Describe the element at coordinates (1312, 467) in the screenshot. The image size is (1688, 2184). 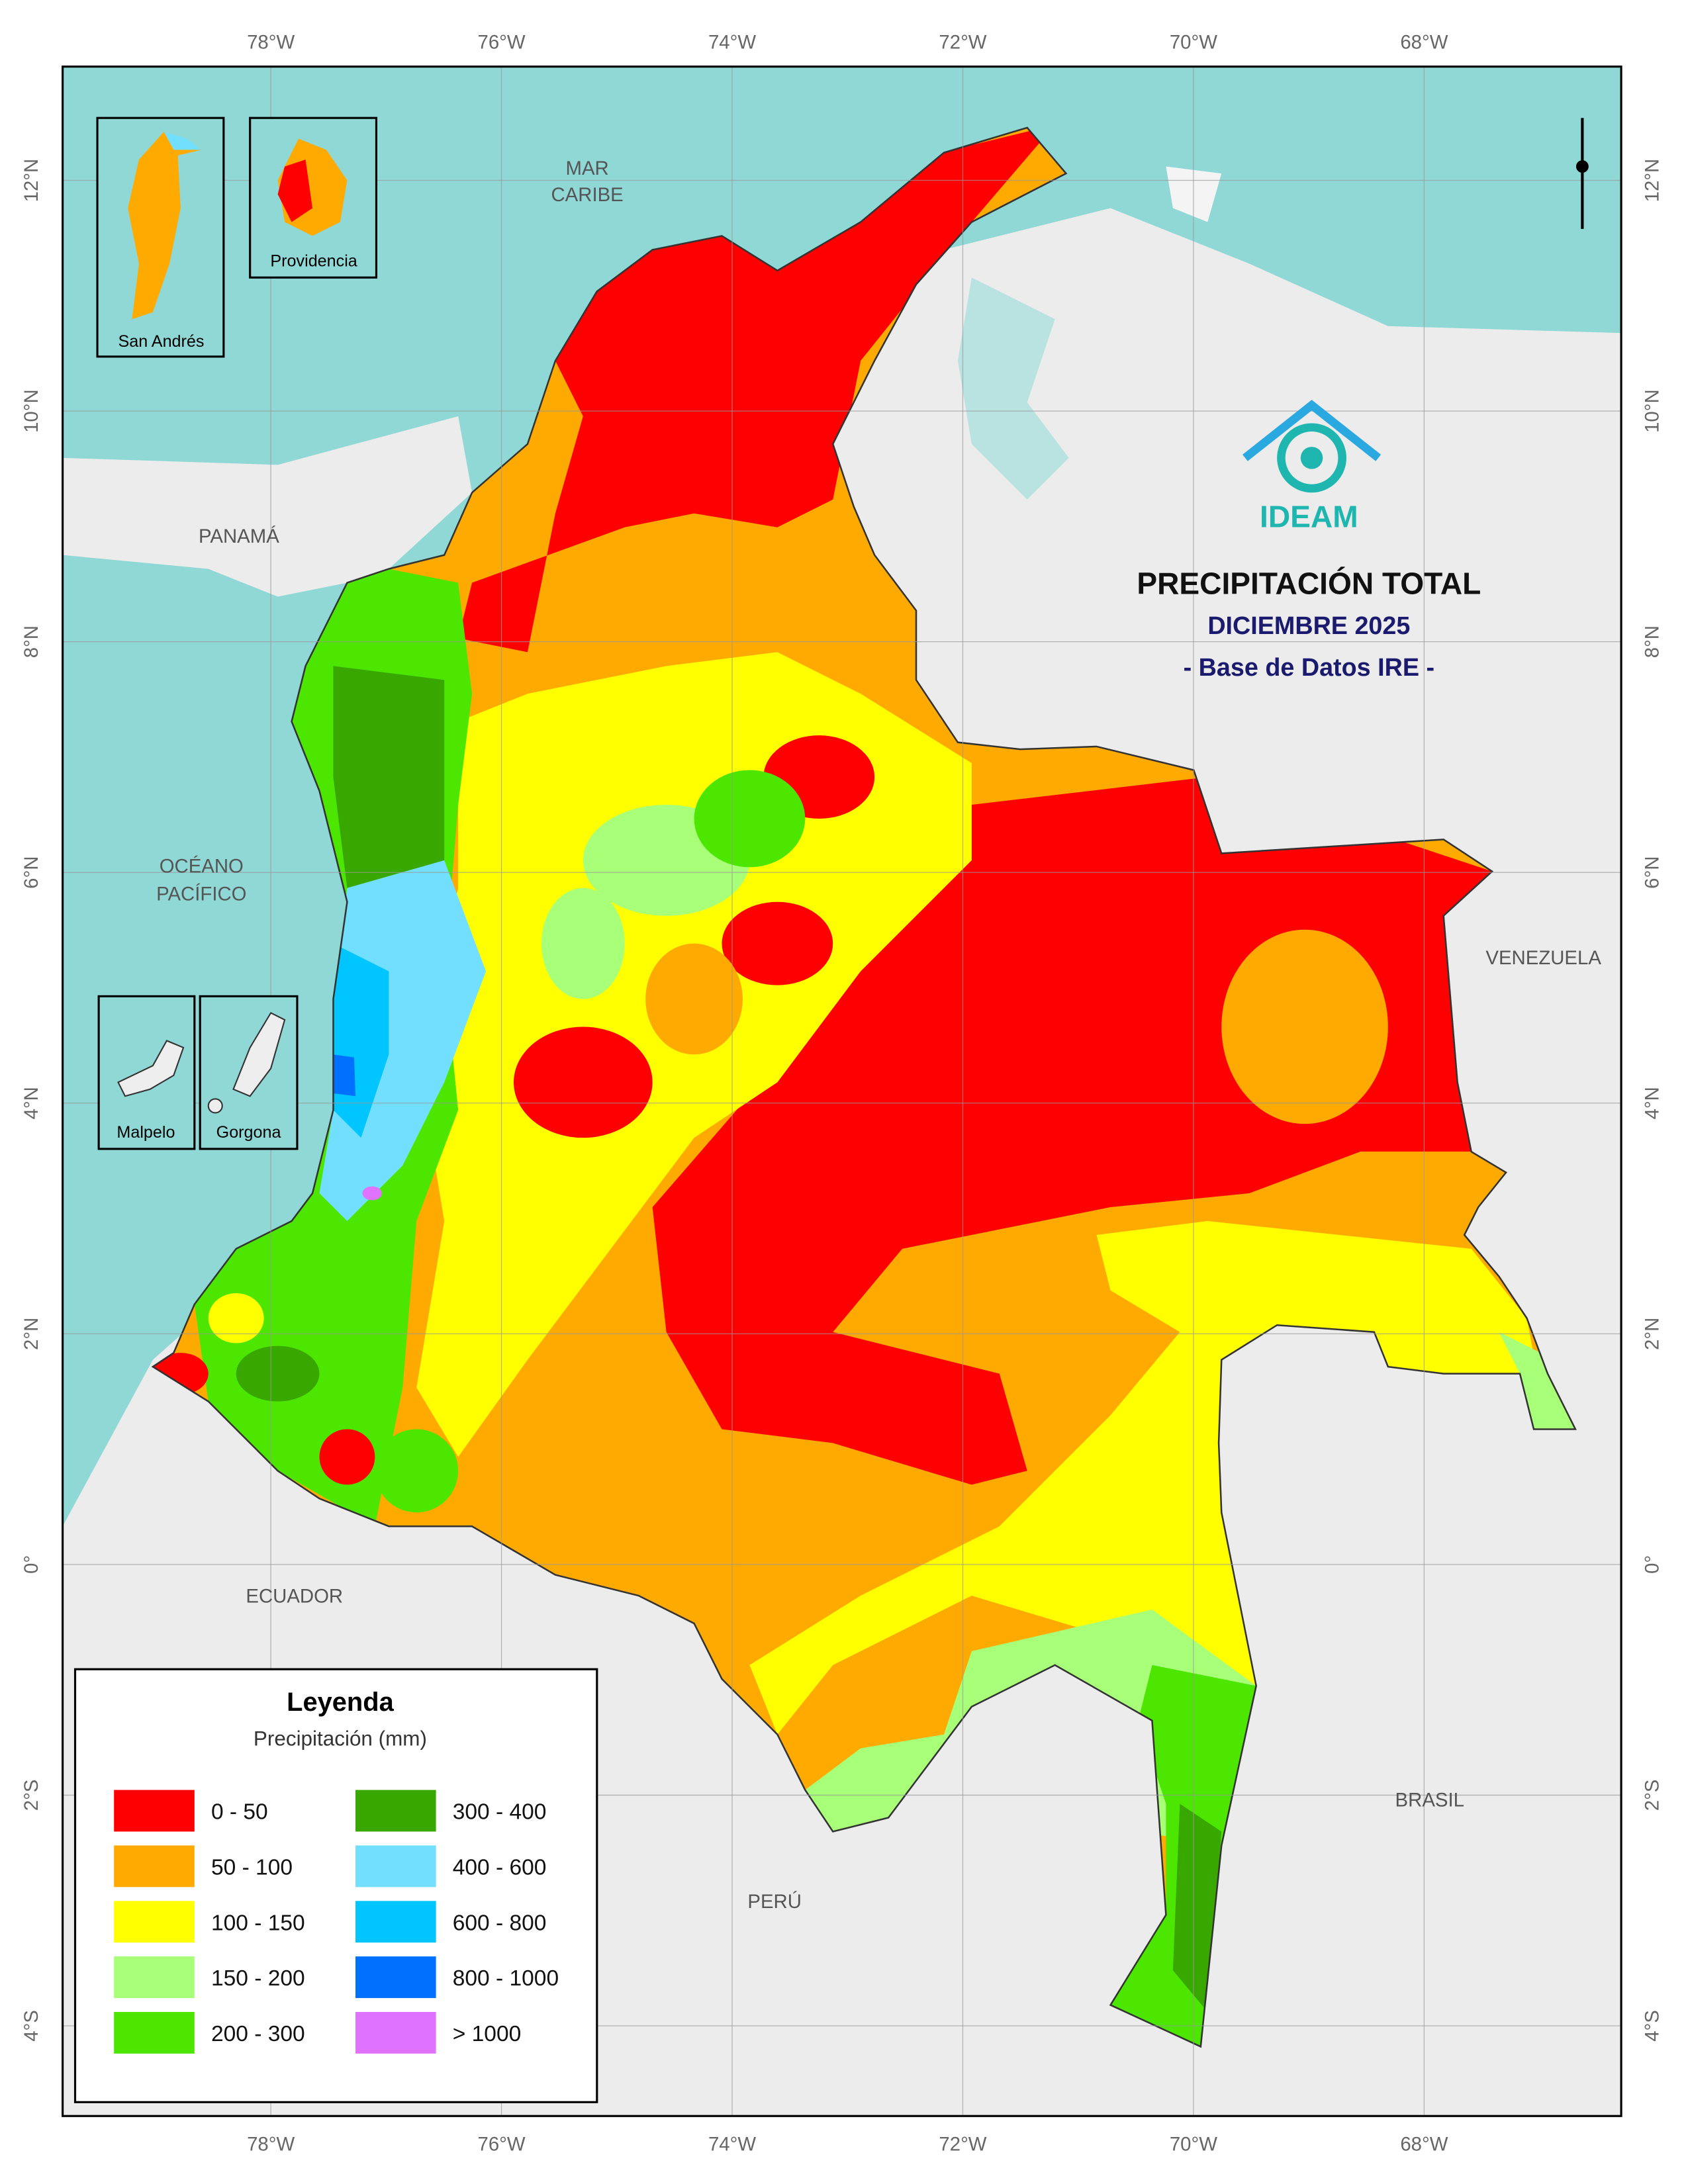
I see `logo: IDEAM` at that location.